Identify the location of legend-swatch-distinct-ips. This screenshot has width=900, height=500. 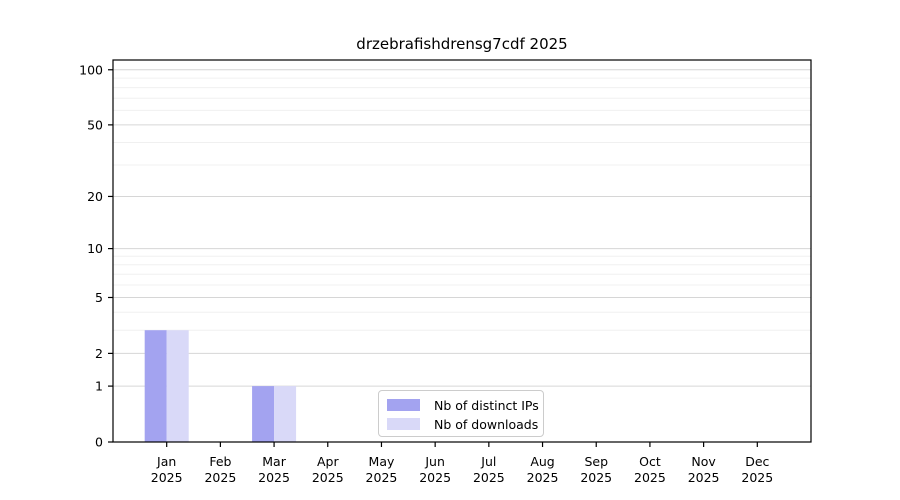
(403, 405).